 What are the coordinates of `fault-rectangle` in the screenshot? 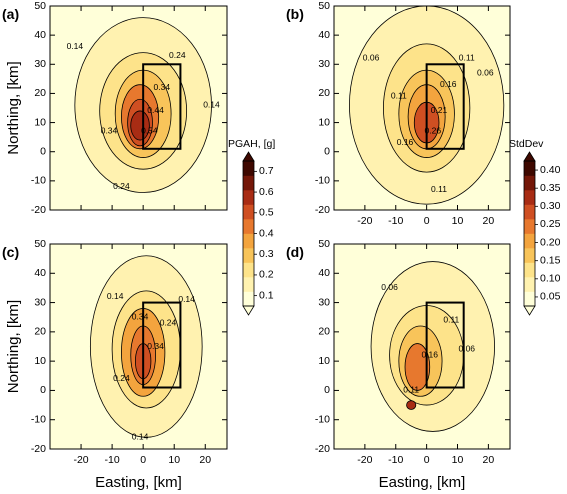 It's located at (162, 106).